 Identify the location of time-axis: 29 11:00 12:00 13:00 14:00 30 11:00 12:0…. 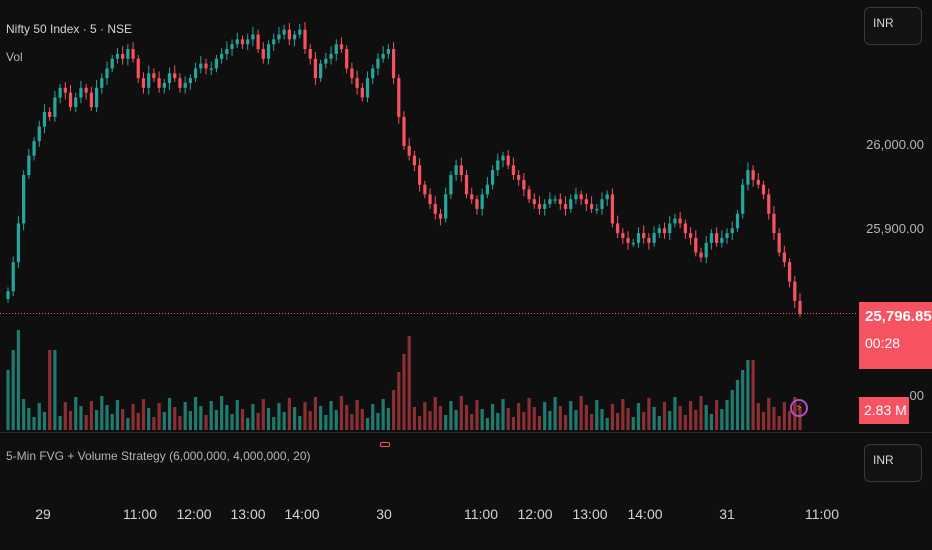
(428, 521).